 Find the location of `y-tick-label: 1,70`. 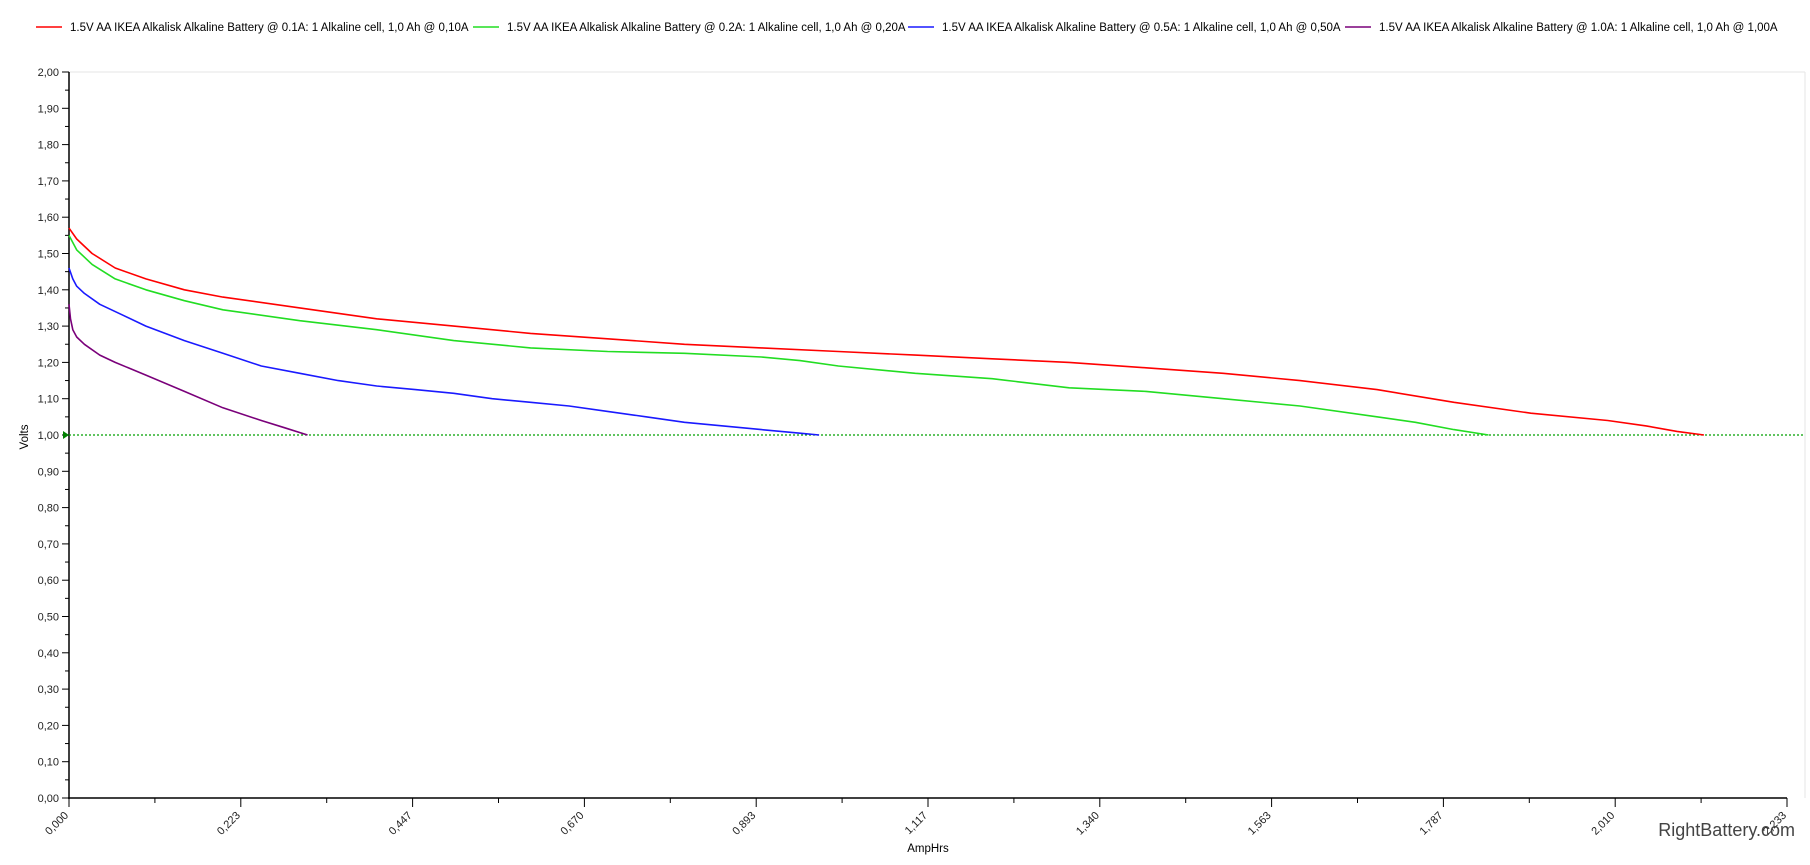

y-tick-label: 1,70 is located at coordinates (48, 182).